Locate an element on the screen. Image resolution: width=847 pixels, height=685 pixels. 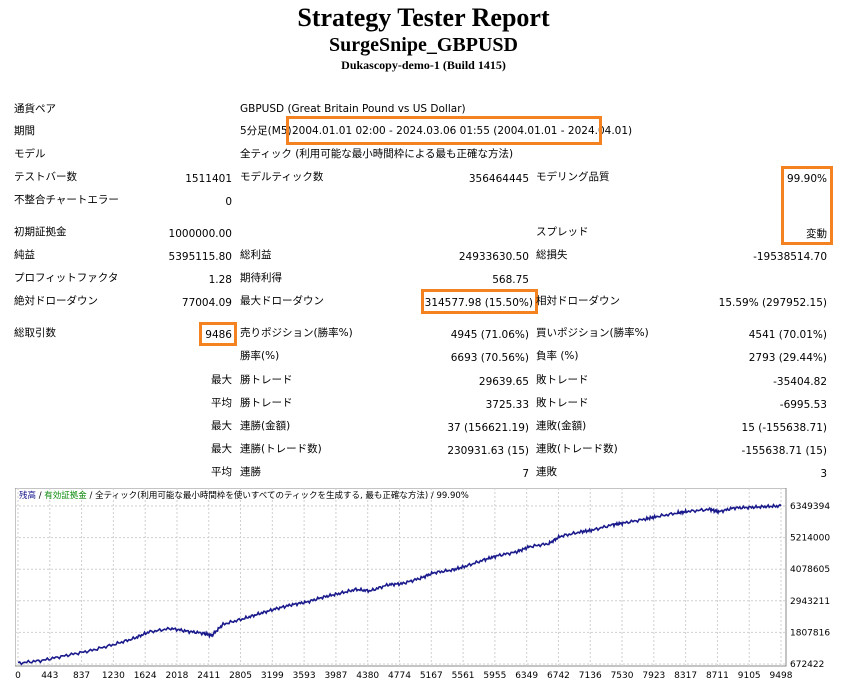
x-tick-label: 443 is located at coordinates (49, 676).